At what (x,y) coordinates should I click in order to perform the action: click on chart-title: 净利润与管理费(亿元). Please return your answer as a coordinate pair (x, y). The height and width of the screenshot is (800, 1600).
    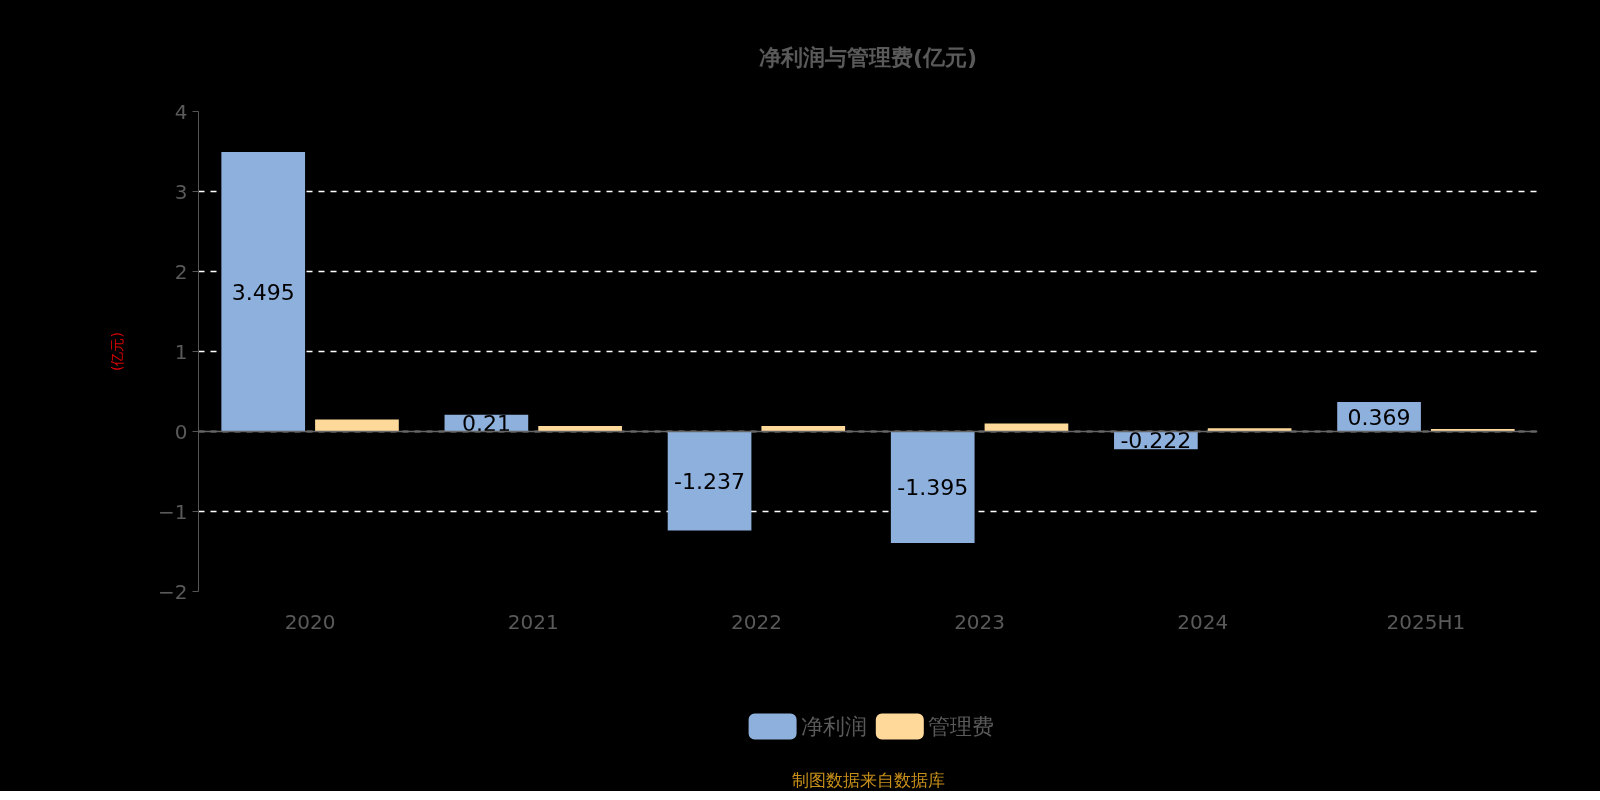
    Looking at the image, I should click on (868, 57).